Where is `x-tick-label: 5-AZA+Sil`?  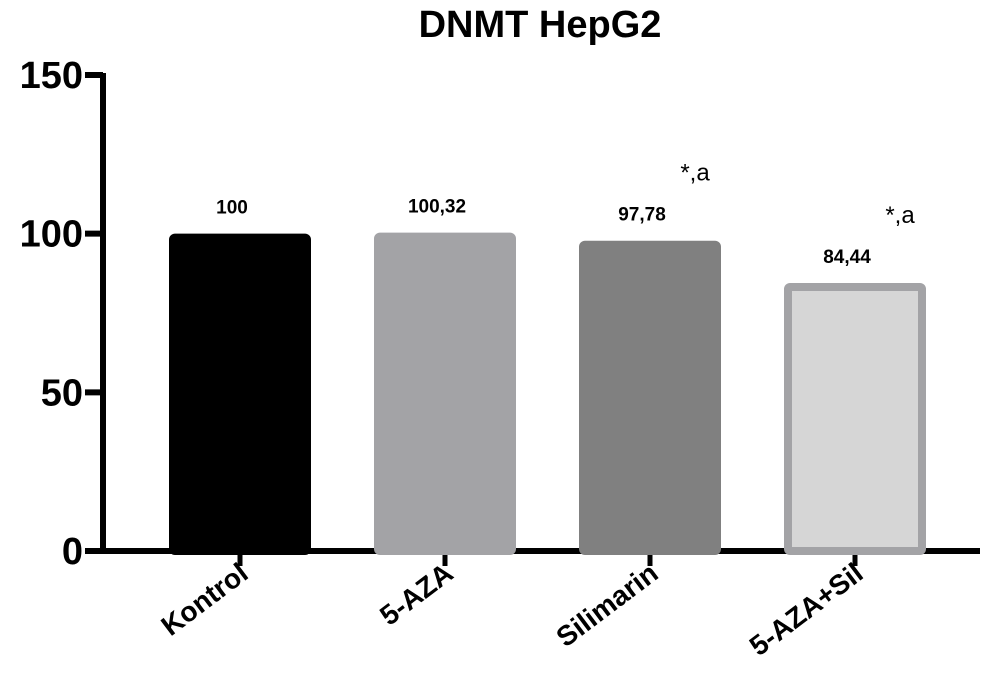
x-tick-label: 5-AZA+Sil is located at coordinates (806, 609).